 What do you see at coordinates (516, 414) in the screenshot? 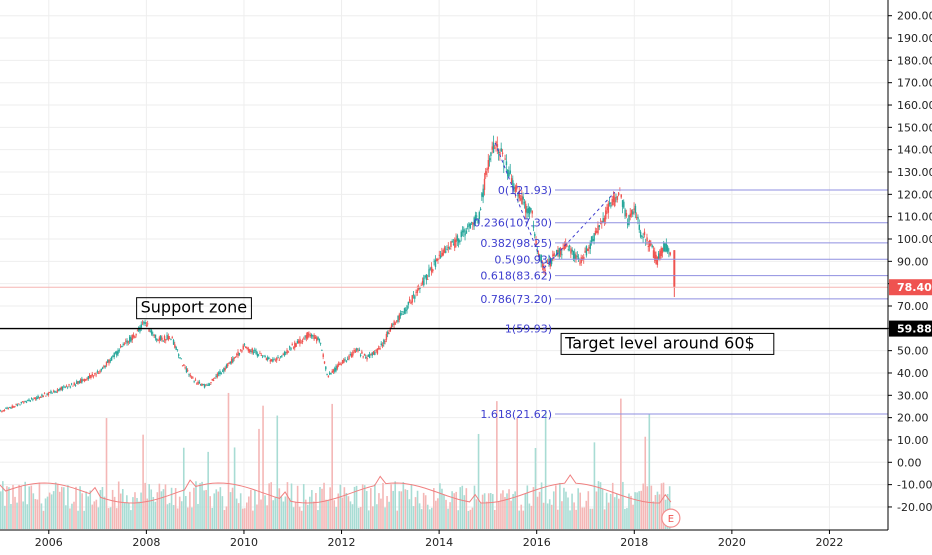
I see `fib-level-label: 1.618(21.62)` at bounding box center [516, 414].